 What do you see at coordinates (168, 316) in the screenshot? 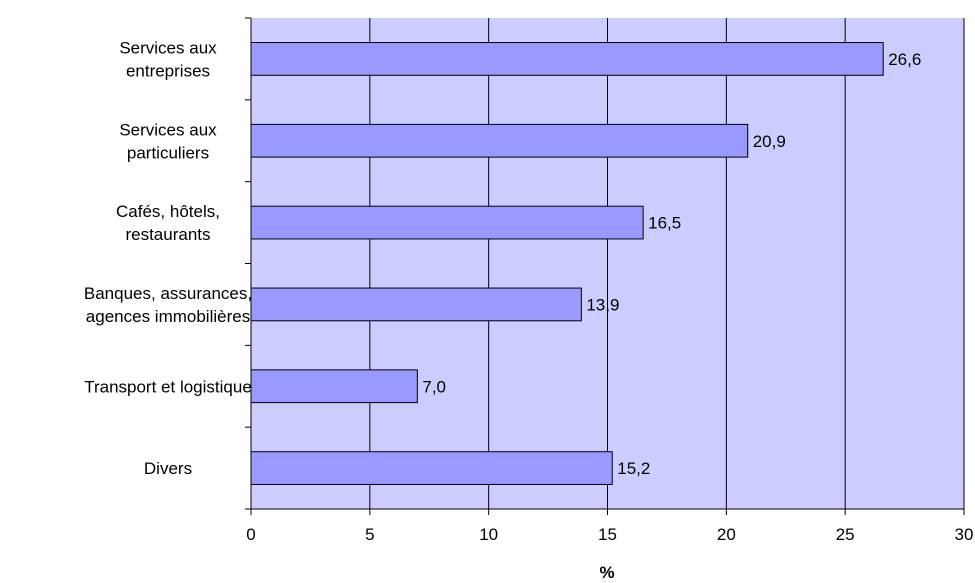
I see `category-label: agences immobilières` at bounding box center [168, 316].